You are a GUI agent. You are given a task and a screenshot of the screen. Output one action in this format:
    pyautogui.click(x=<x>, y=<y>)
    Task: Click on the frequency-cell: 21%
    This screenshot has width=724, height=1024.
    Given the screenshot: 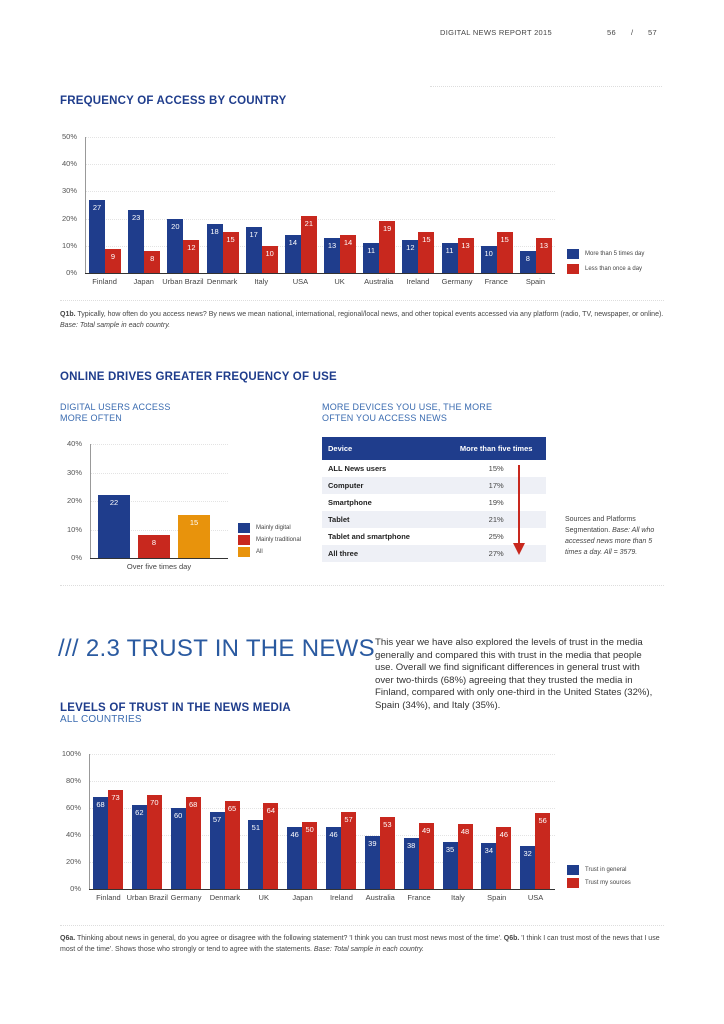 What is the action you would take?
    pyautogui.click(x=493, y=519)
    